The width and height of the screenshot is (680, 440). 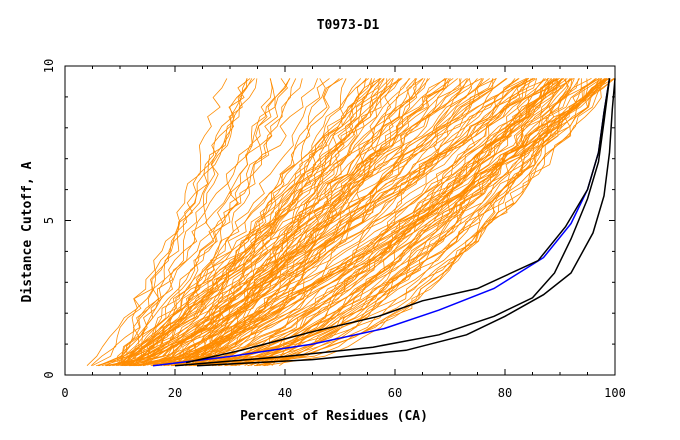 I want to click on chart-title: T0973-D1, so click(x=348, y=25).